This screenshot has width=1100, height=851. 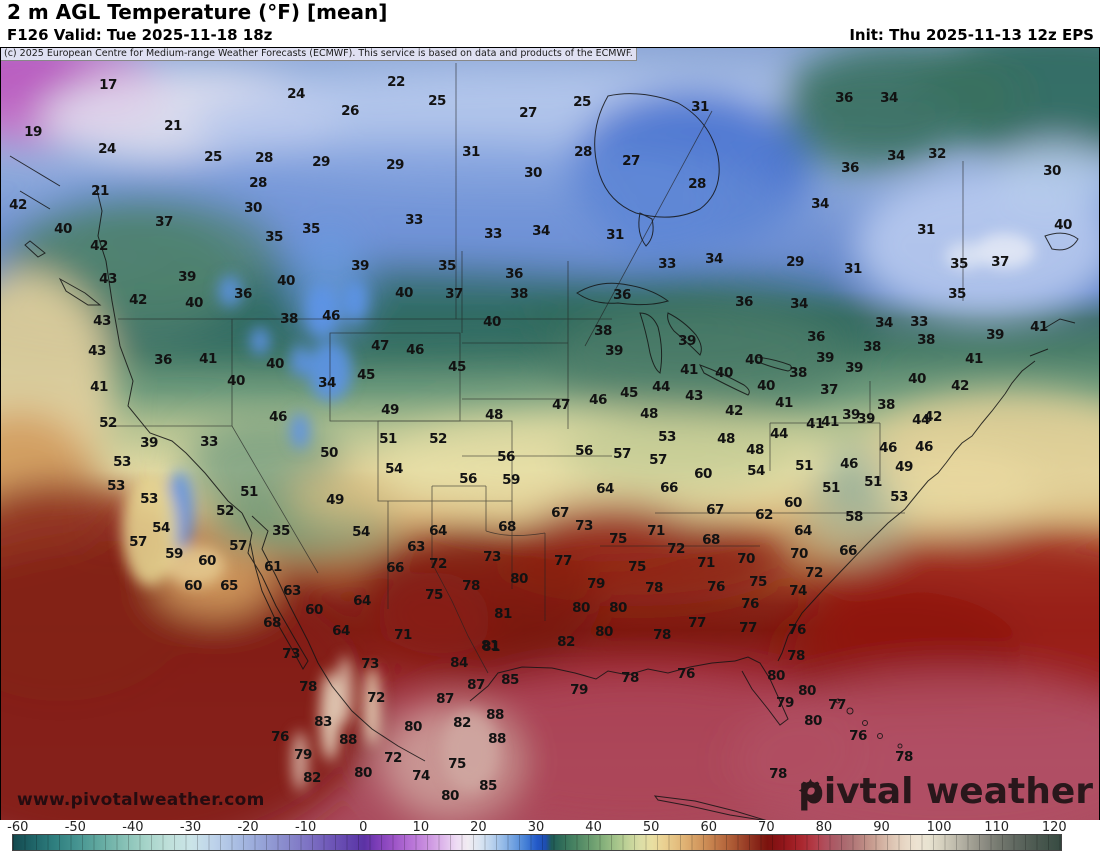 I want to click on logo-text-prefix: piv, so click(x=829, y=791).